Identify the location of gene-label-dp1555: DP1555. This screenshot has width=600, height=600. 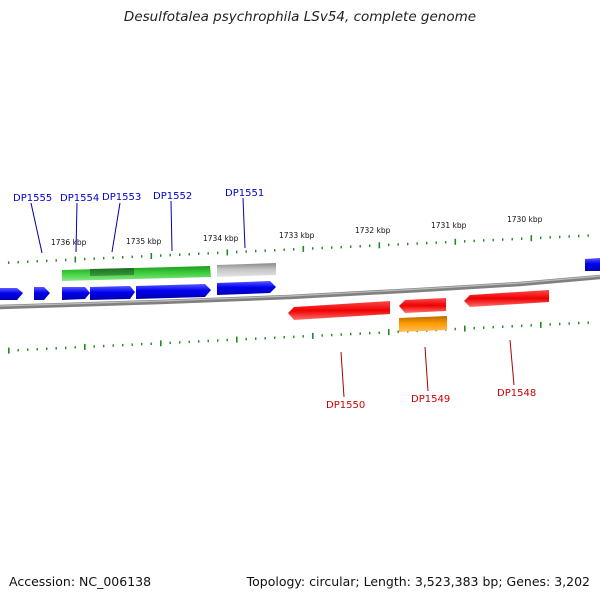
(32, 198).